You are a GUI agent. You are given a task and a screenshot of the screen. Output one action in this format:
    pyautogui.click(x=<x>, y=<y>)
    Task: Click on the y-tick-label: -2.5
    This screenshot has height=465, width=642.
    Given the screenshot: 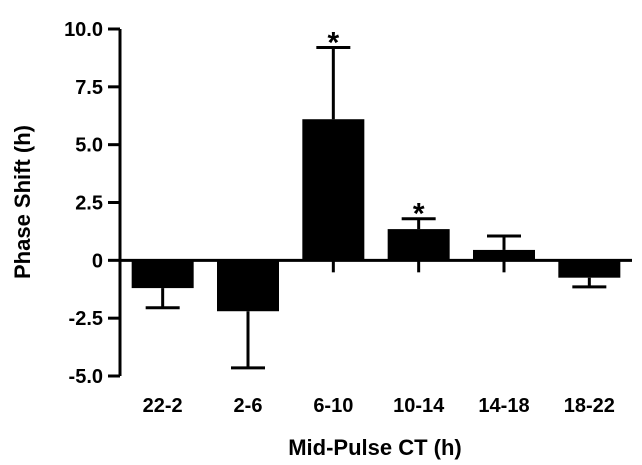 What is the action you would take?
    pyautogui.click(x=86, y=319)
    